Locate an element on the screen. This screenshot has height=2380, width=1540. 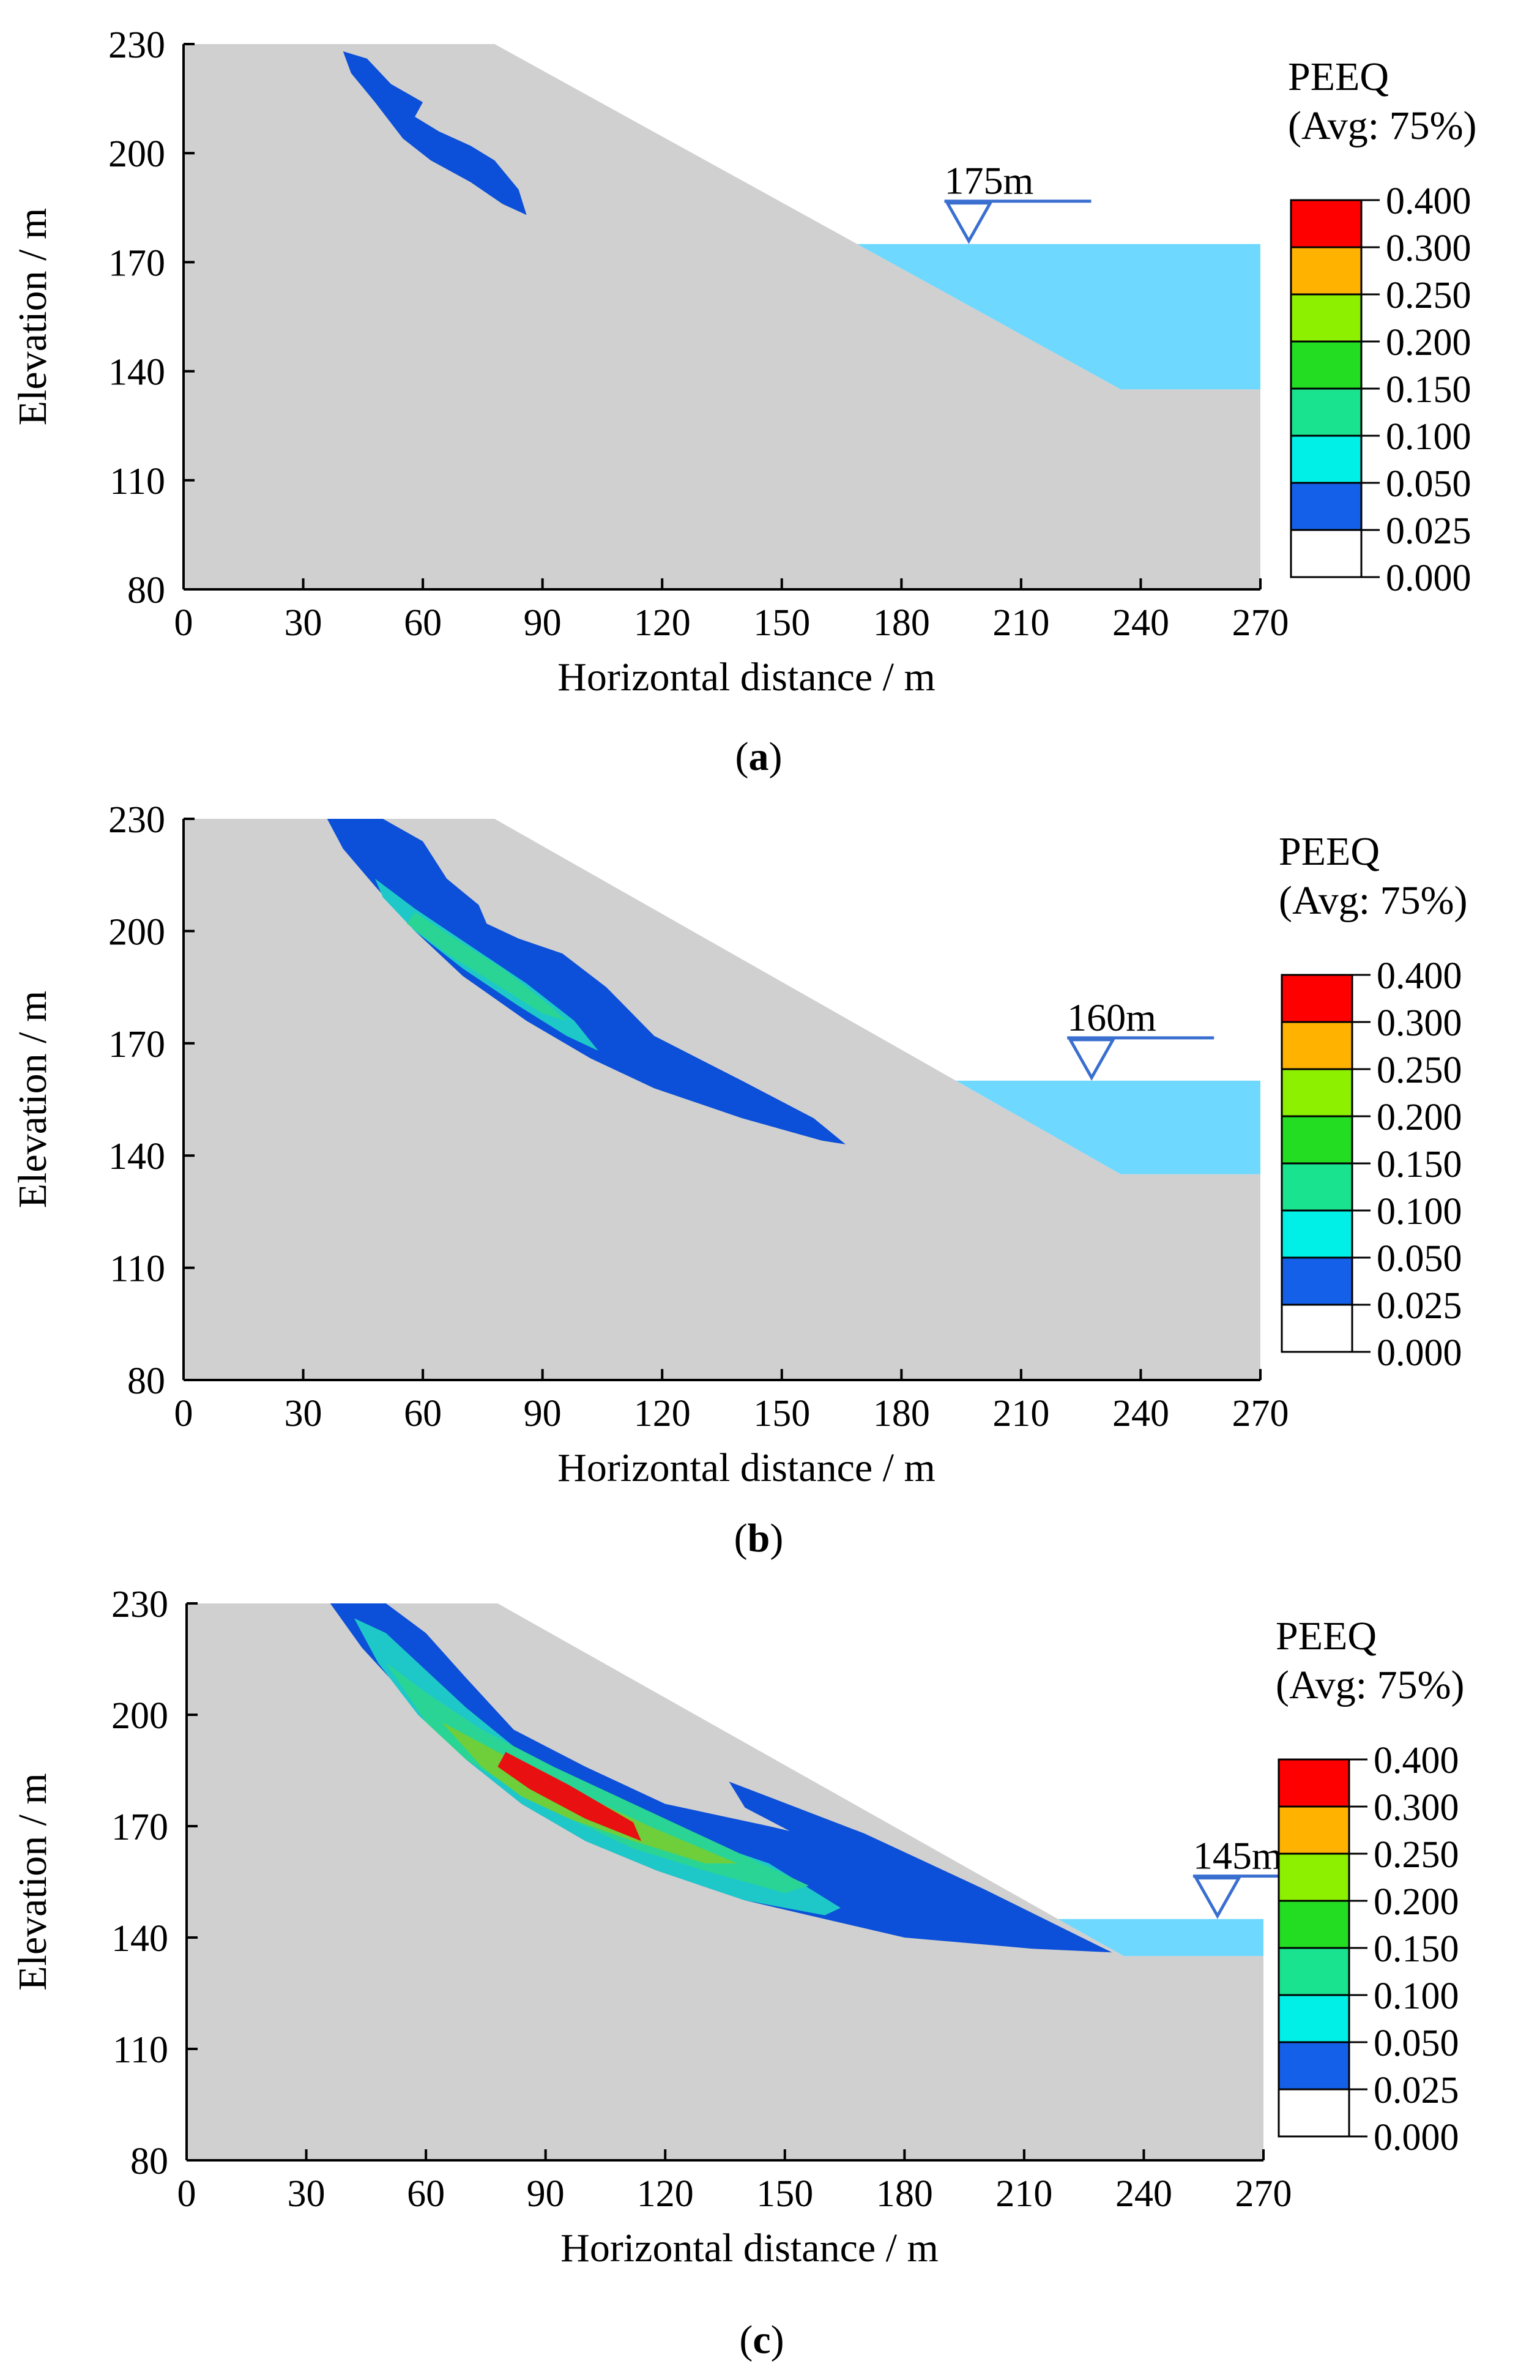
y-tick-label: 80 is located at coordinates (149, 2161).